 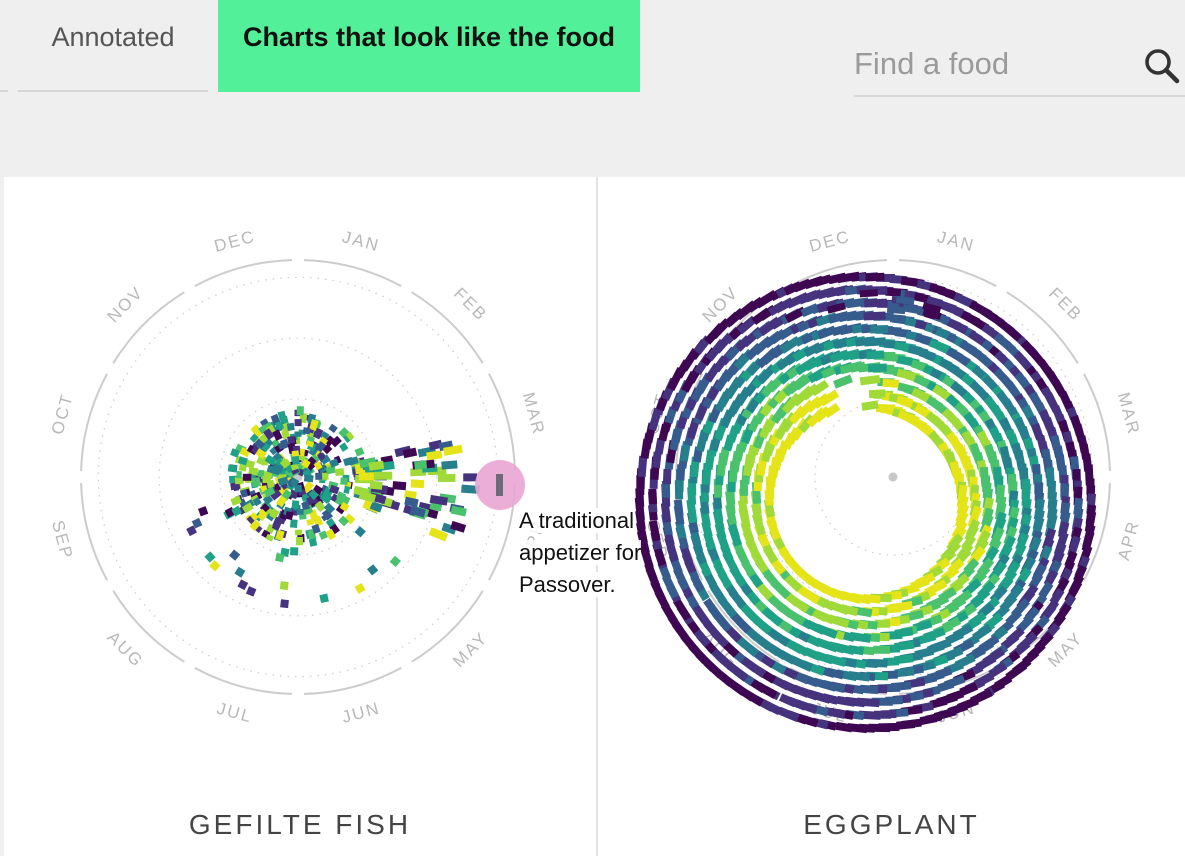 I want to click on month-label: NOV, so click(x=126, y=305).